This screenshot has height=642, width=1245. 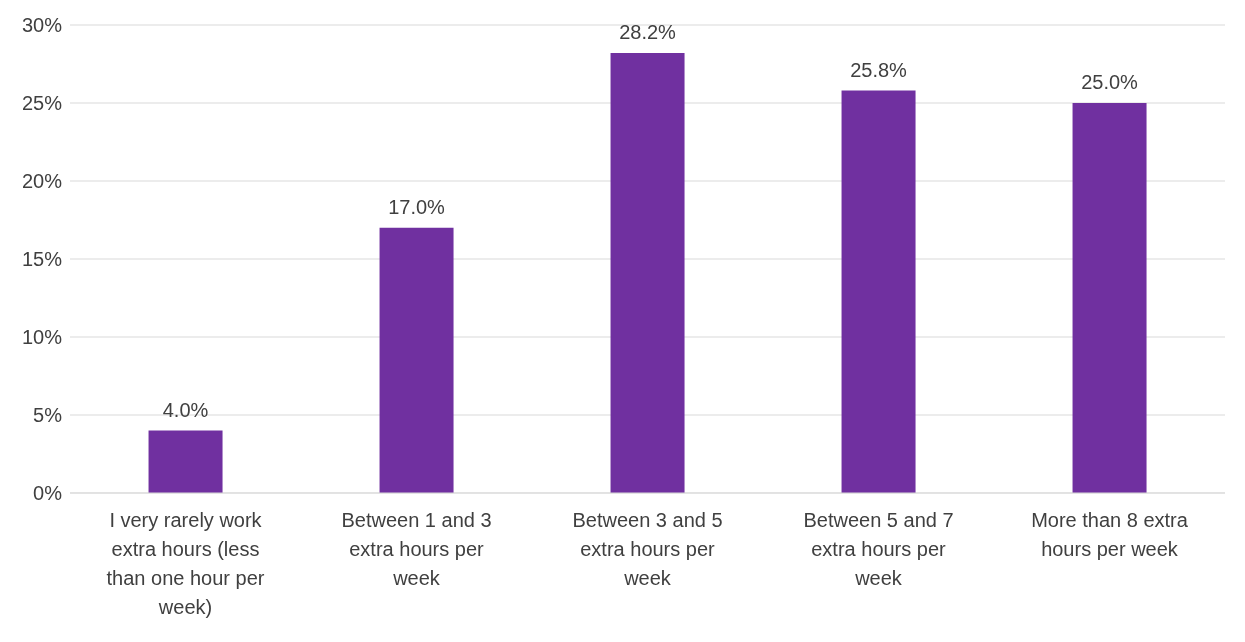 What do you see at coordinates (417, 206) in the screenshot?
I see `data-label: 17.0%` at bounding box center [417, 206].